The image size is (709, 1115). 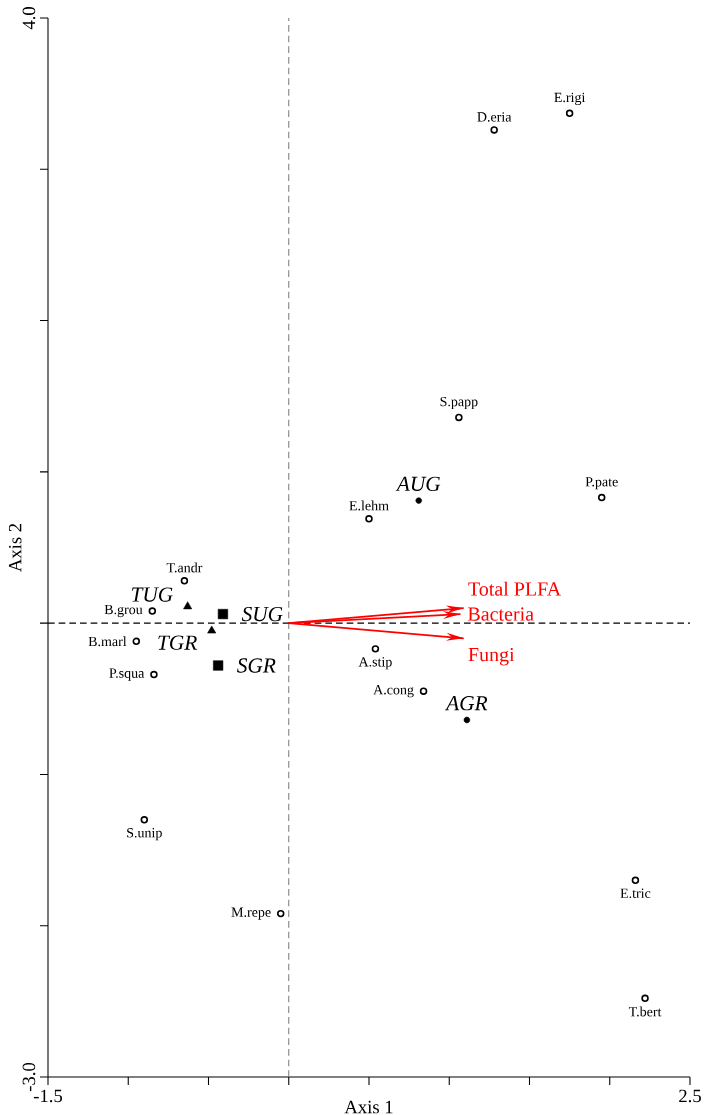 What do you see at coordinates (15, 547) in the screenshot?
I see `y-axis-title: Axis 2` at bounding box center [15, 547].